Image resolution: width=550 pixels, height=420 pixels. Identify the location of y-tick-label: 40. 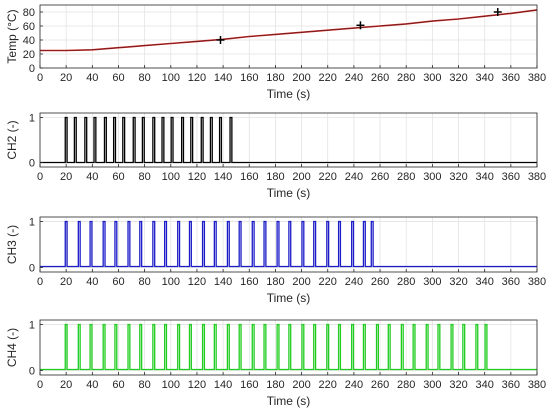
(29, 41).